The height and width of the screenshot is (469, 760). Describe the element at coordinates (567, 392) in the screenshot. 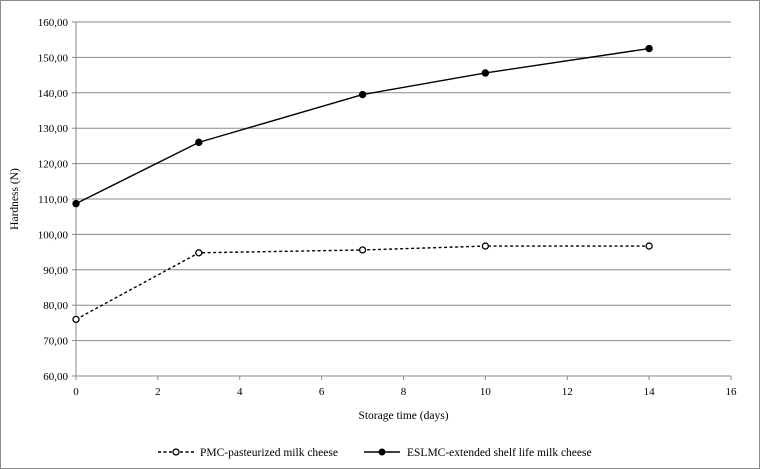

I see `x-tick-label: 12` at that location.